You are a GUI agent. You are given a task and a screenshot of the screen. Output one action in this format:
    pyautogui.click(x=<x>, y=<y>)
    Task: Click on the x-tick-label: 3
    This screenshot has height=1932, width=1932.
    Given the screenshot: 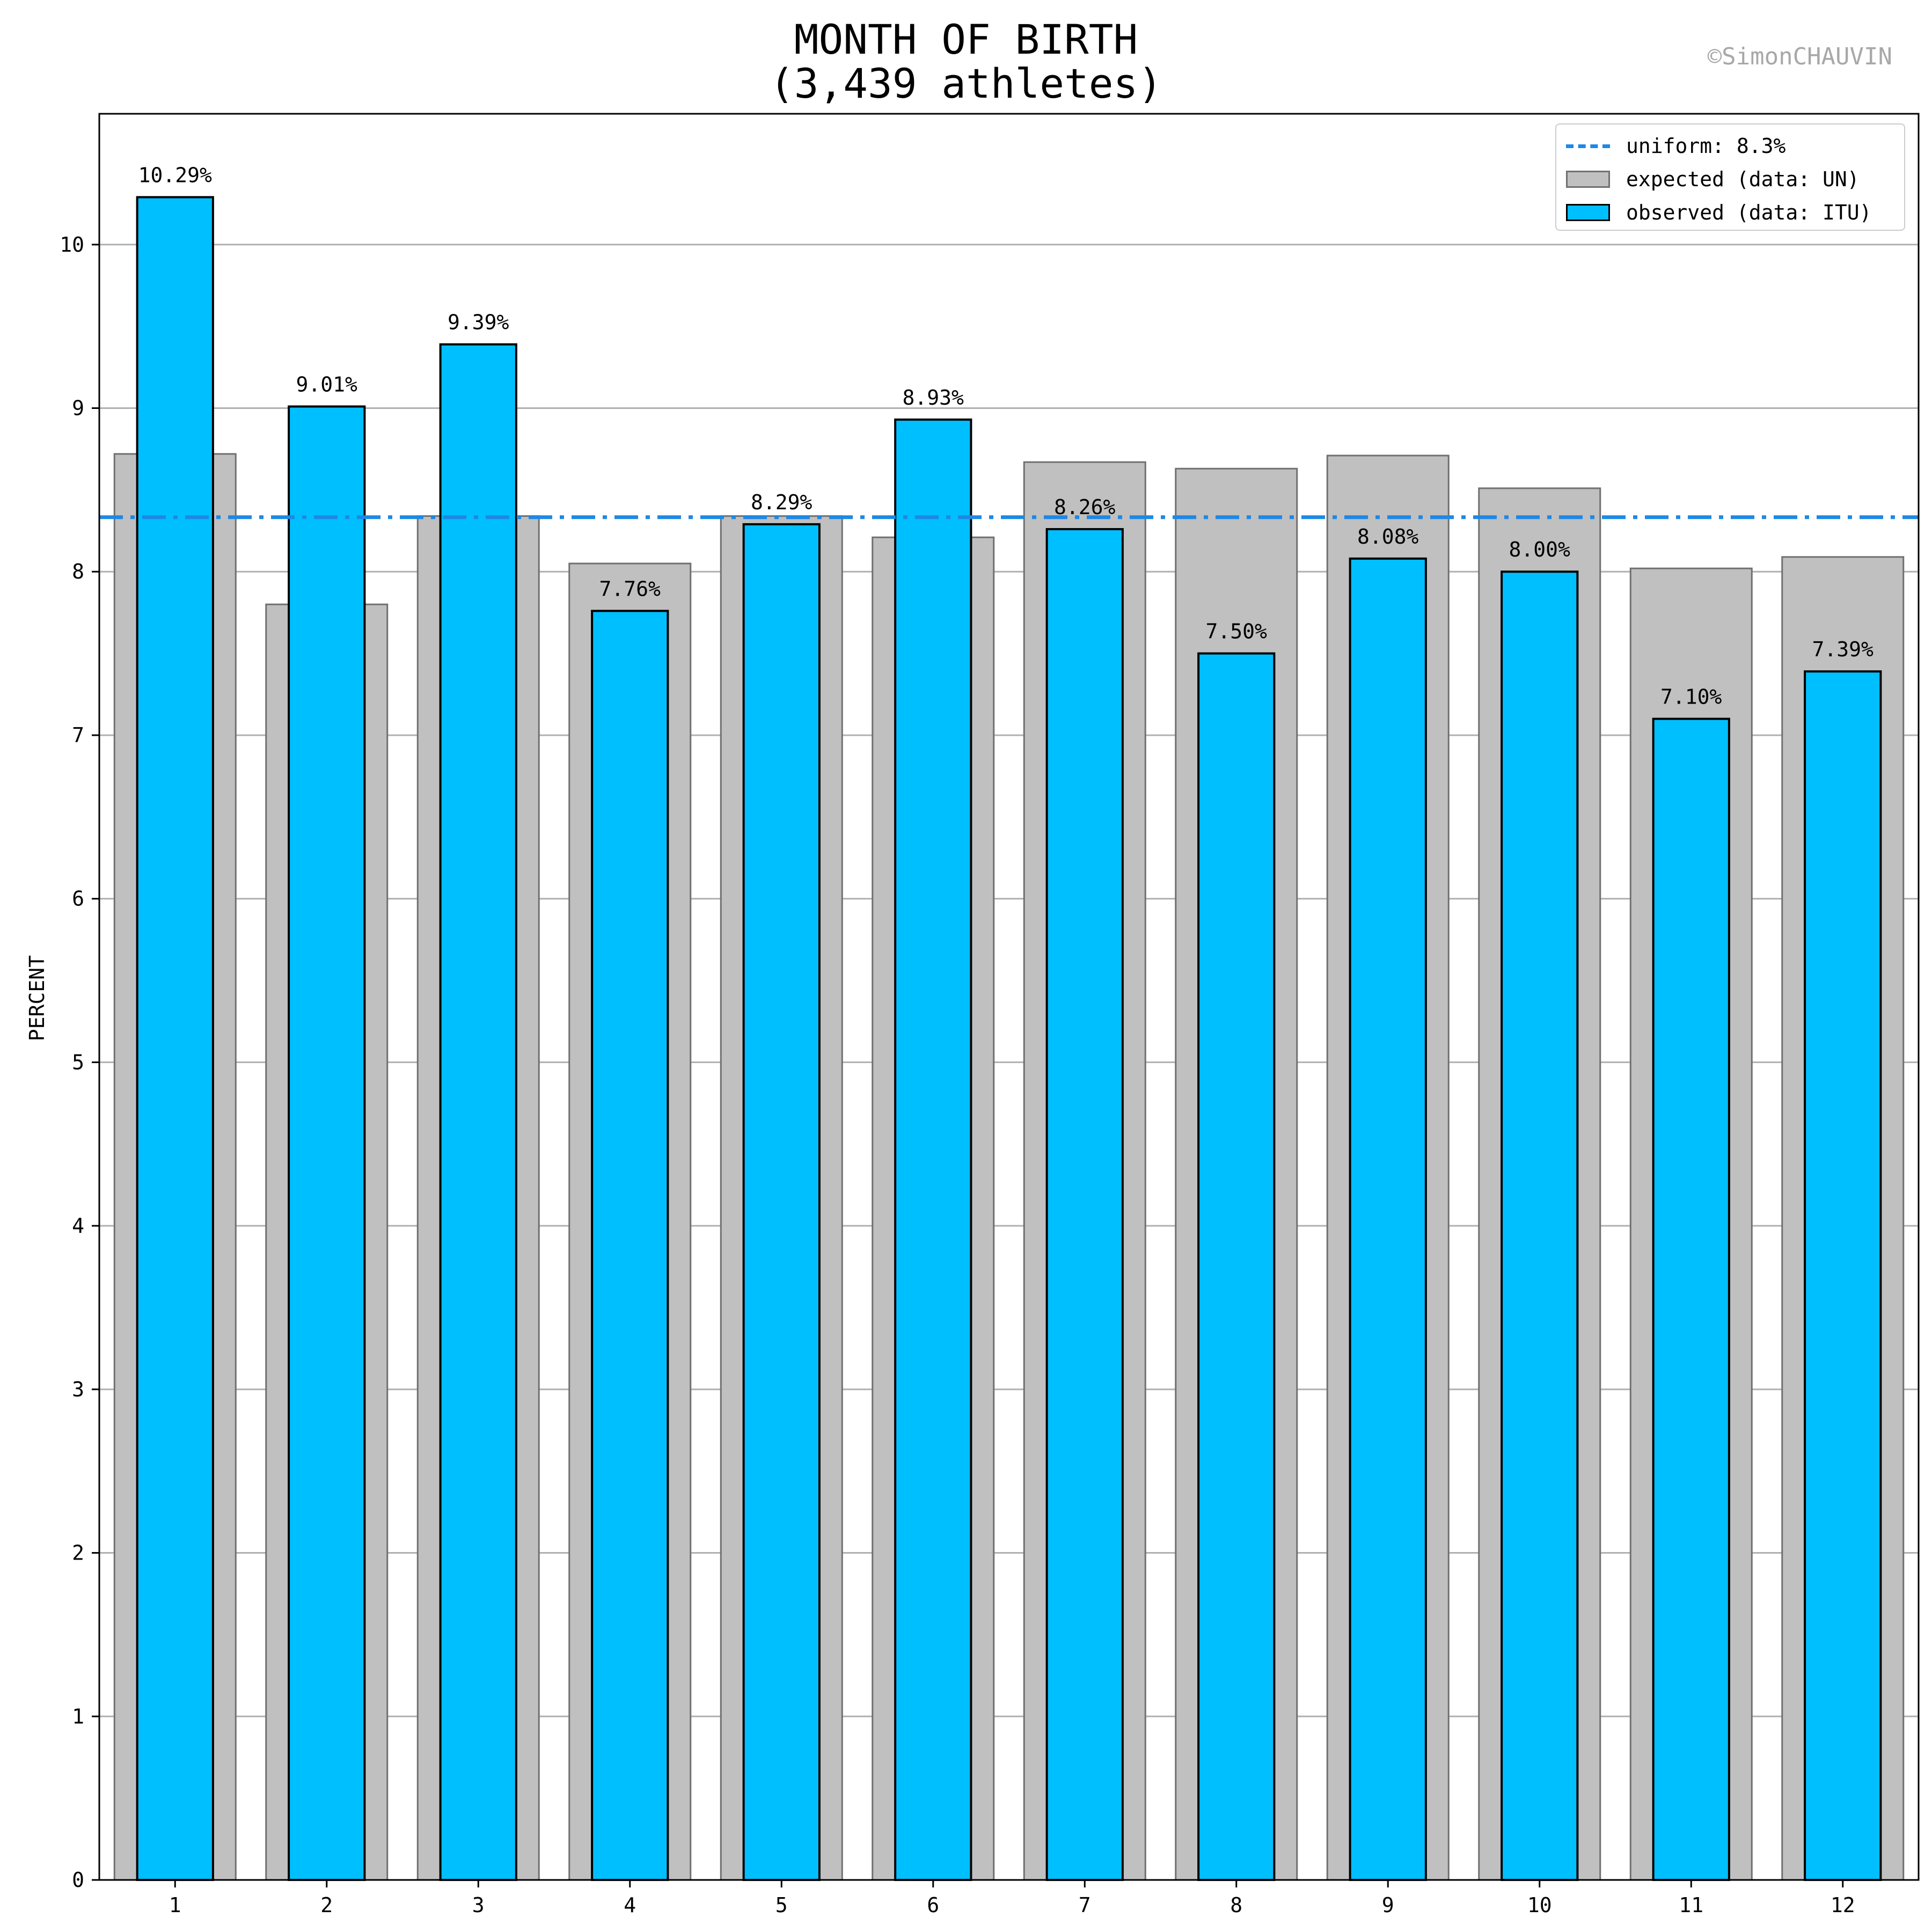 What is the action you would take?
    pyautogui.click(x=478, y=1905)
    